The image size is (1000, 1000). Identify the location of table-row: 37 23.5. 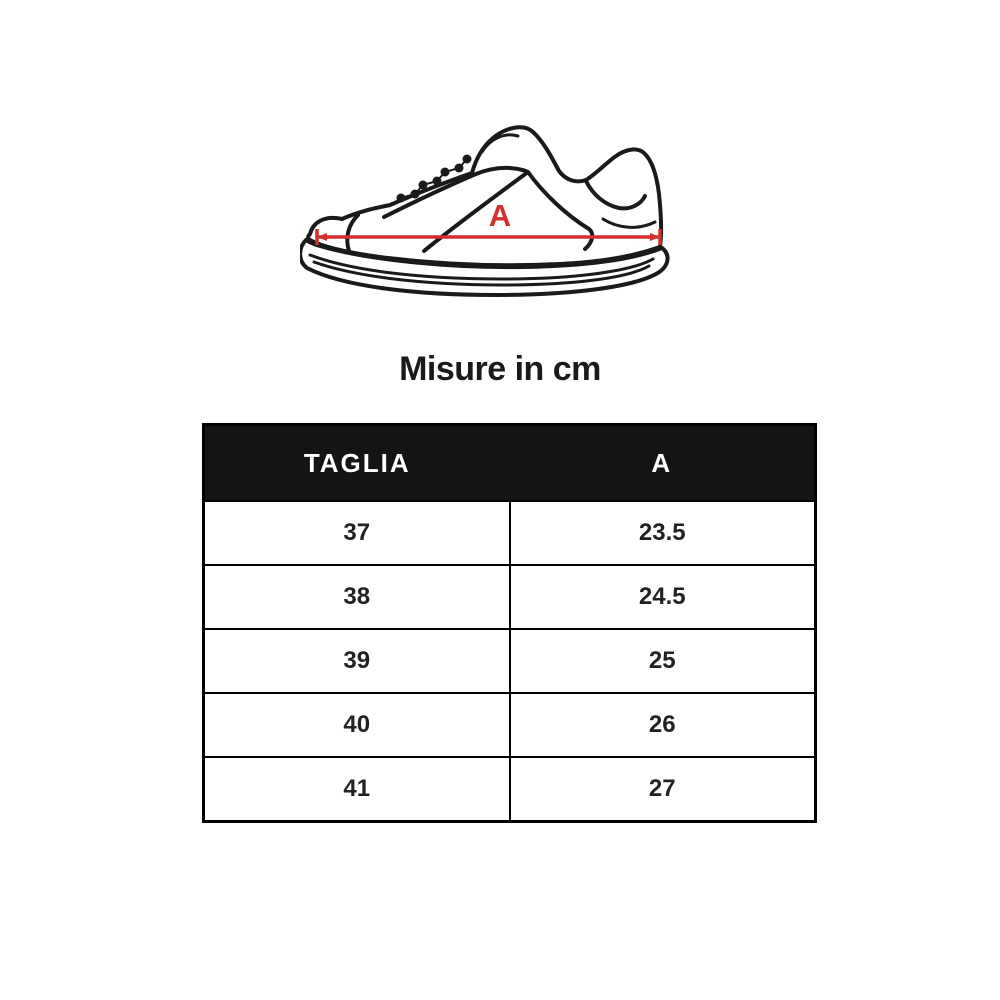
(509, 533).